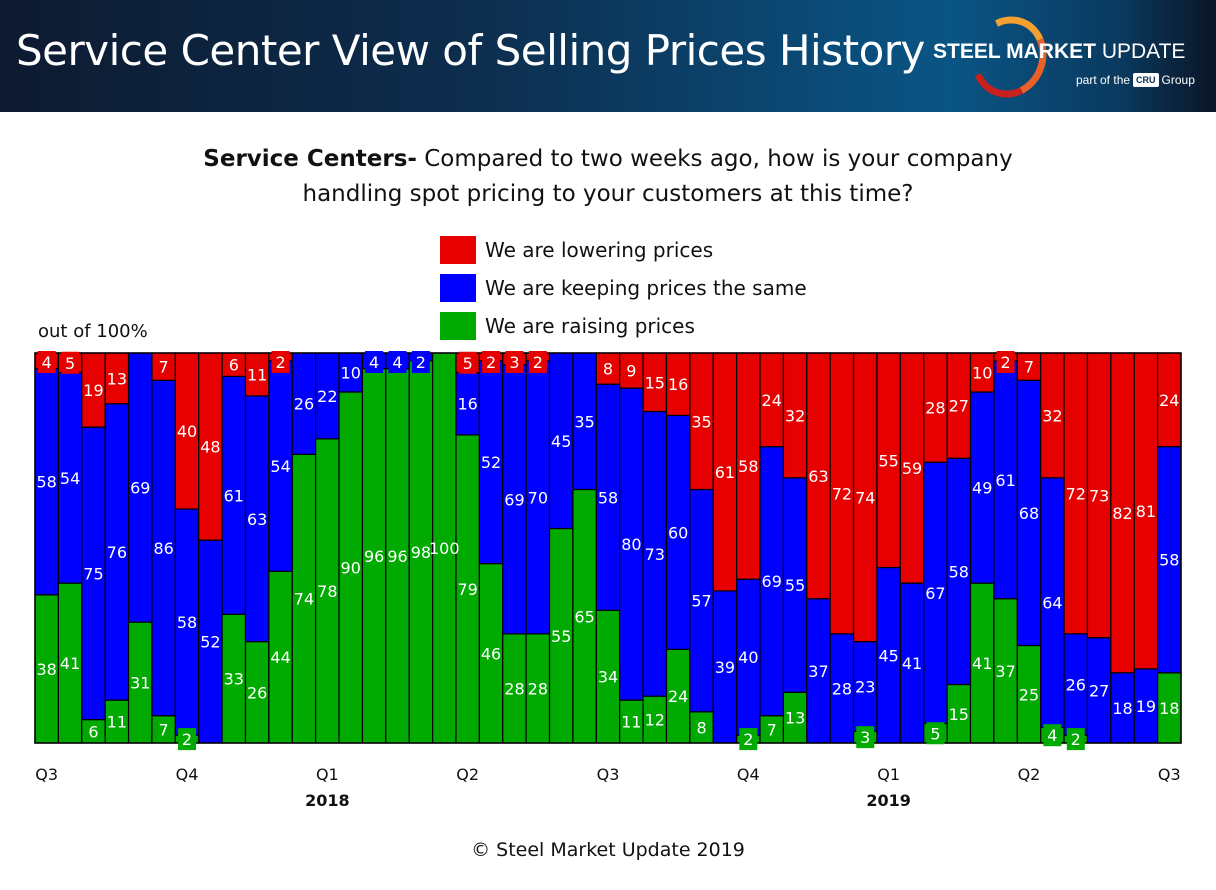 The width and height of the screenshot is (1216, 890). Describe the element at coordinates (93, 331) in the screenshot. I see `y-axis-label: out of 100%` at that location.